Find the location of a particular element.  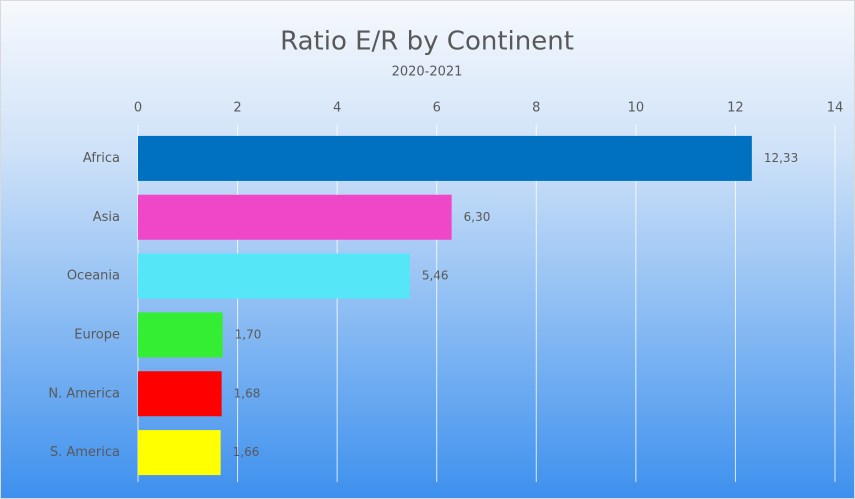

value-label: 1,70 is located at coordinates (248, 334).